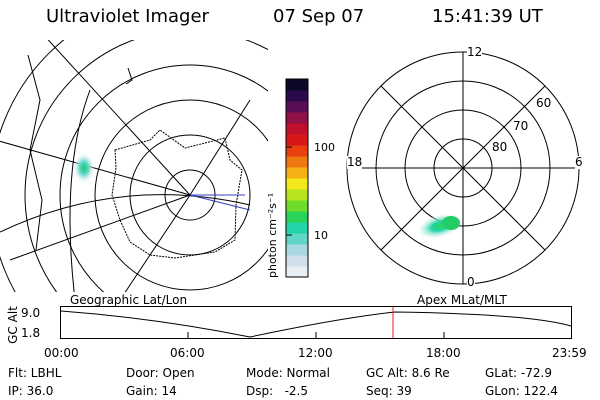 This screenshot has width=600, height=400. What do you see at coordinates (462, 300) in the screenshot?
I see `apex-panel-label: Apex MLat/MLT` at bounding box center [462, 300].